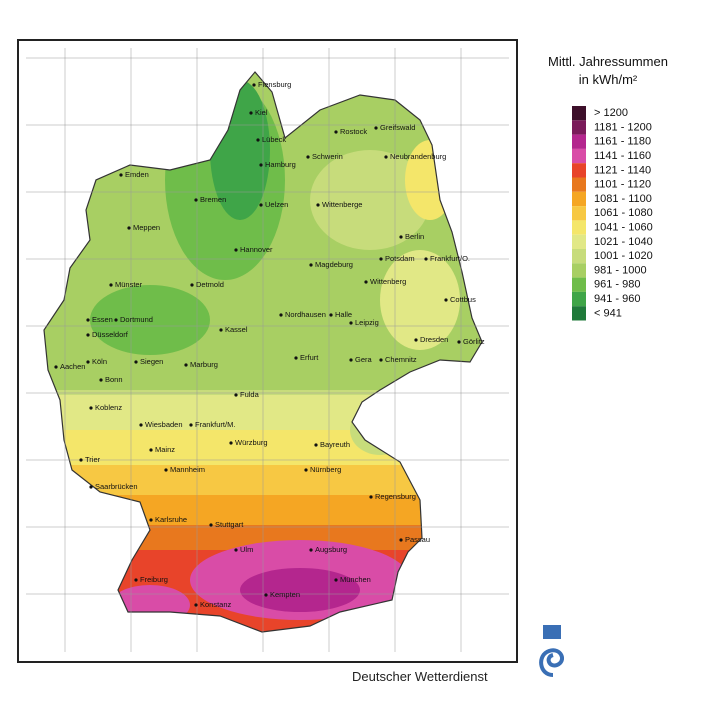 The image size is (705, 705). I want to click on city-label: Chemnitz, so click(401, 359).